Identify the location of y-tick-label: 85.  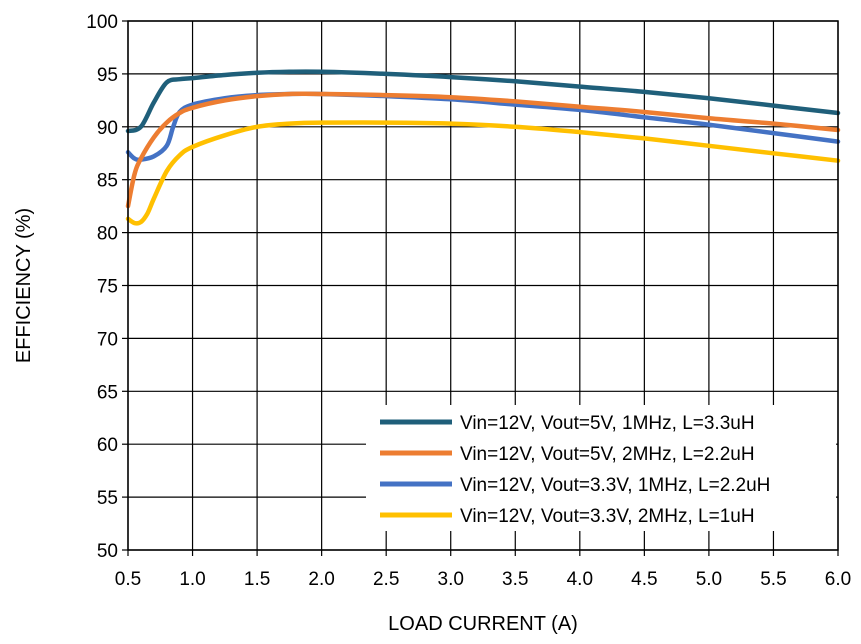
(107, 181).